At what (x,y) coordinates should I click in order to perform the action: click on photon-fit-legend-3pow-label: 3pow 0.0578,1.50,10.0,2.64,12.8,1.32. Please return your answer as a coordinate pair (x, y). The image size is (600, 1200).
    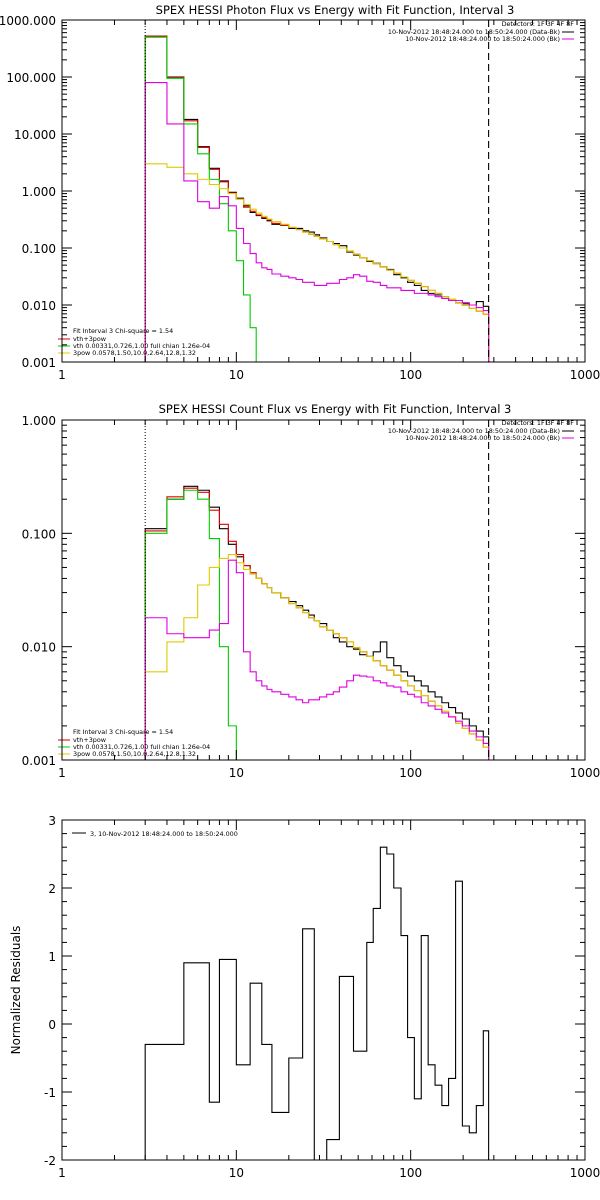
    Looking at the image, I should click on (134, 353).